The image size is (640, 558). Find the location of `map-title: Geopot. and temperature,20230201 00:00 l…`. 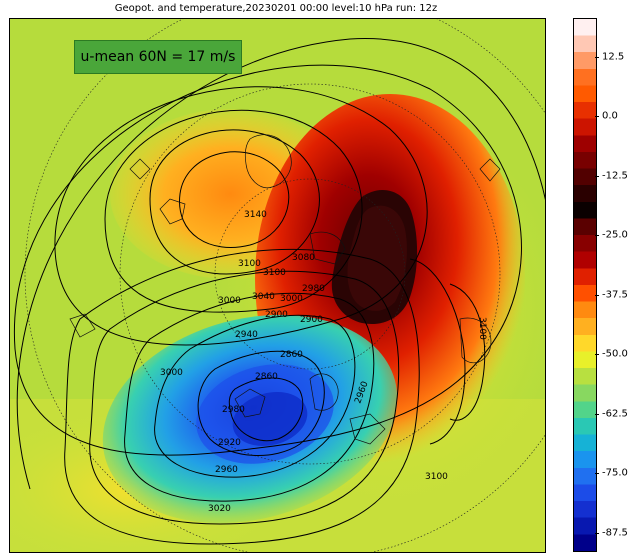

map-title: Geopot. and temperature,20230201 00:00 l… is located at coordinates (276, 8).